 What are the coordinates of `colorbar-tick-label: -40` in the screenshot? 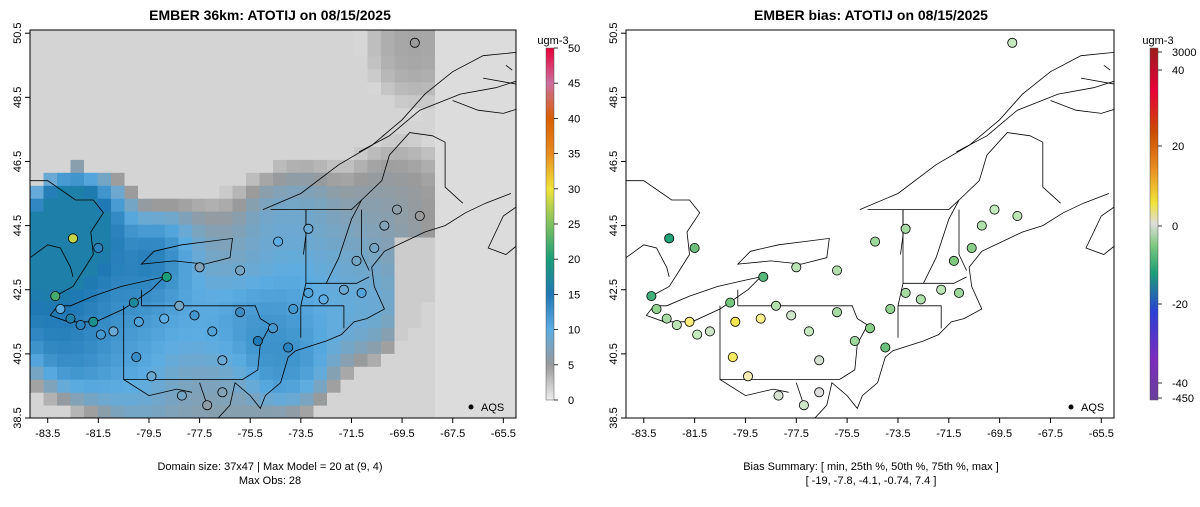 It's located at (1180, 384).